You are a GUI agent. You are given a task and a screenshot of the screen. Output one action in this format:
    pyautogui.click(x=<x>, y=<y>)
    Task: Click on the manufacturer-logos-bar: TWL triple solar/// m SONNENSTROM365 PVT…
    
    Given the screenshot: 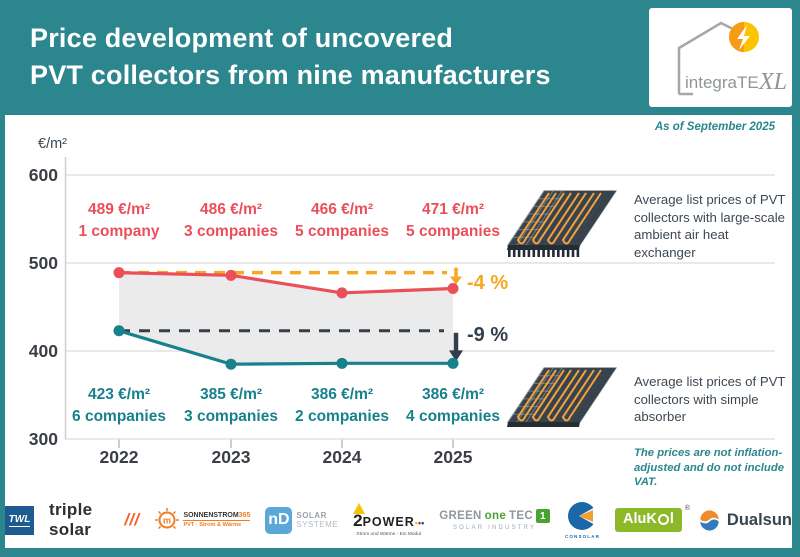 What is the action you would take?
    pyautogui.click(x=398, y=520)
    